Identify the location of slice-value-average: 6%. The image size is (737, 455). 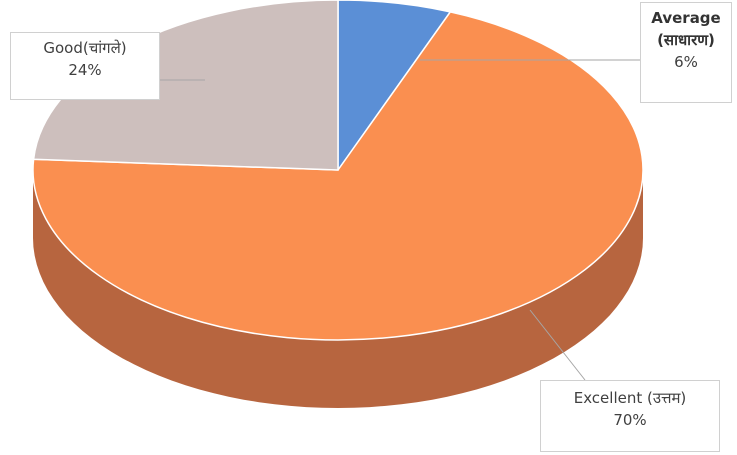
(686, 62).